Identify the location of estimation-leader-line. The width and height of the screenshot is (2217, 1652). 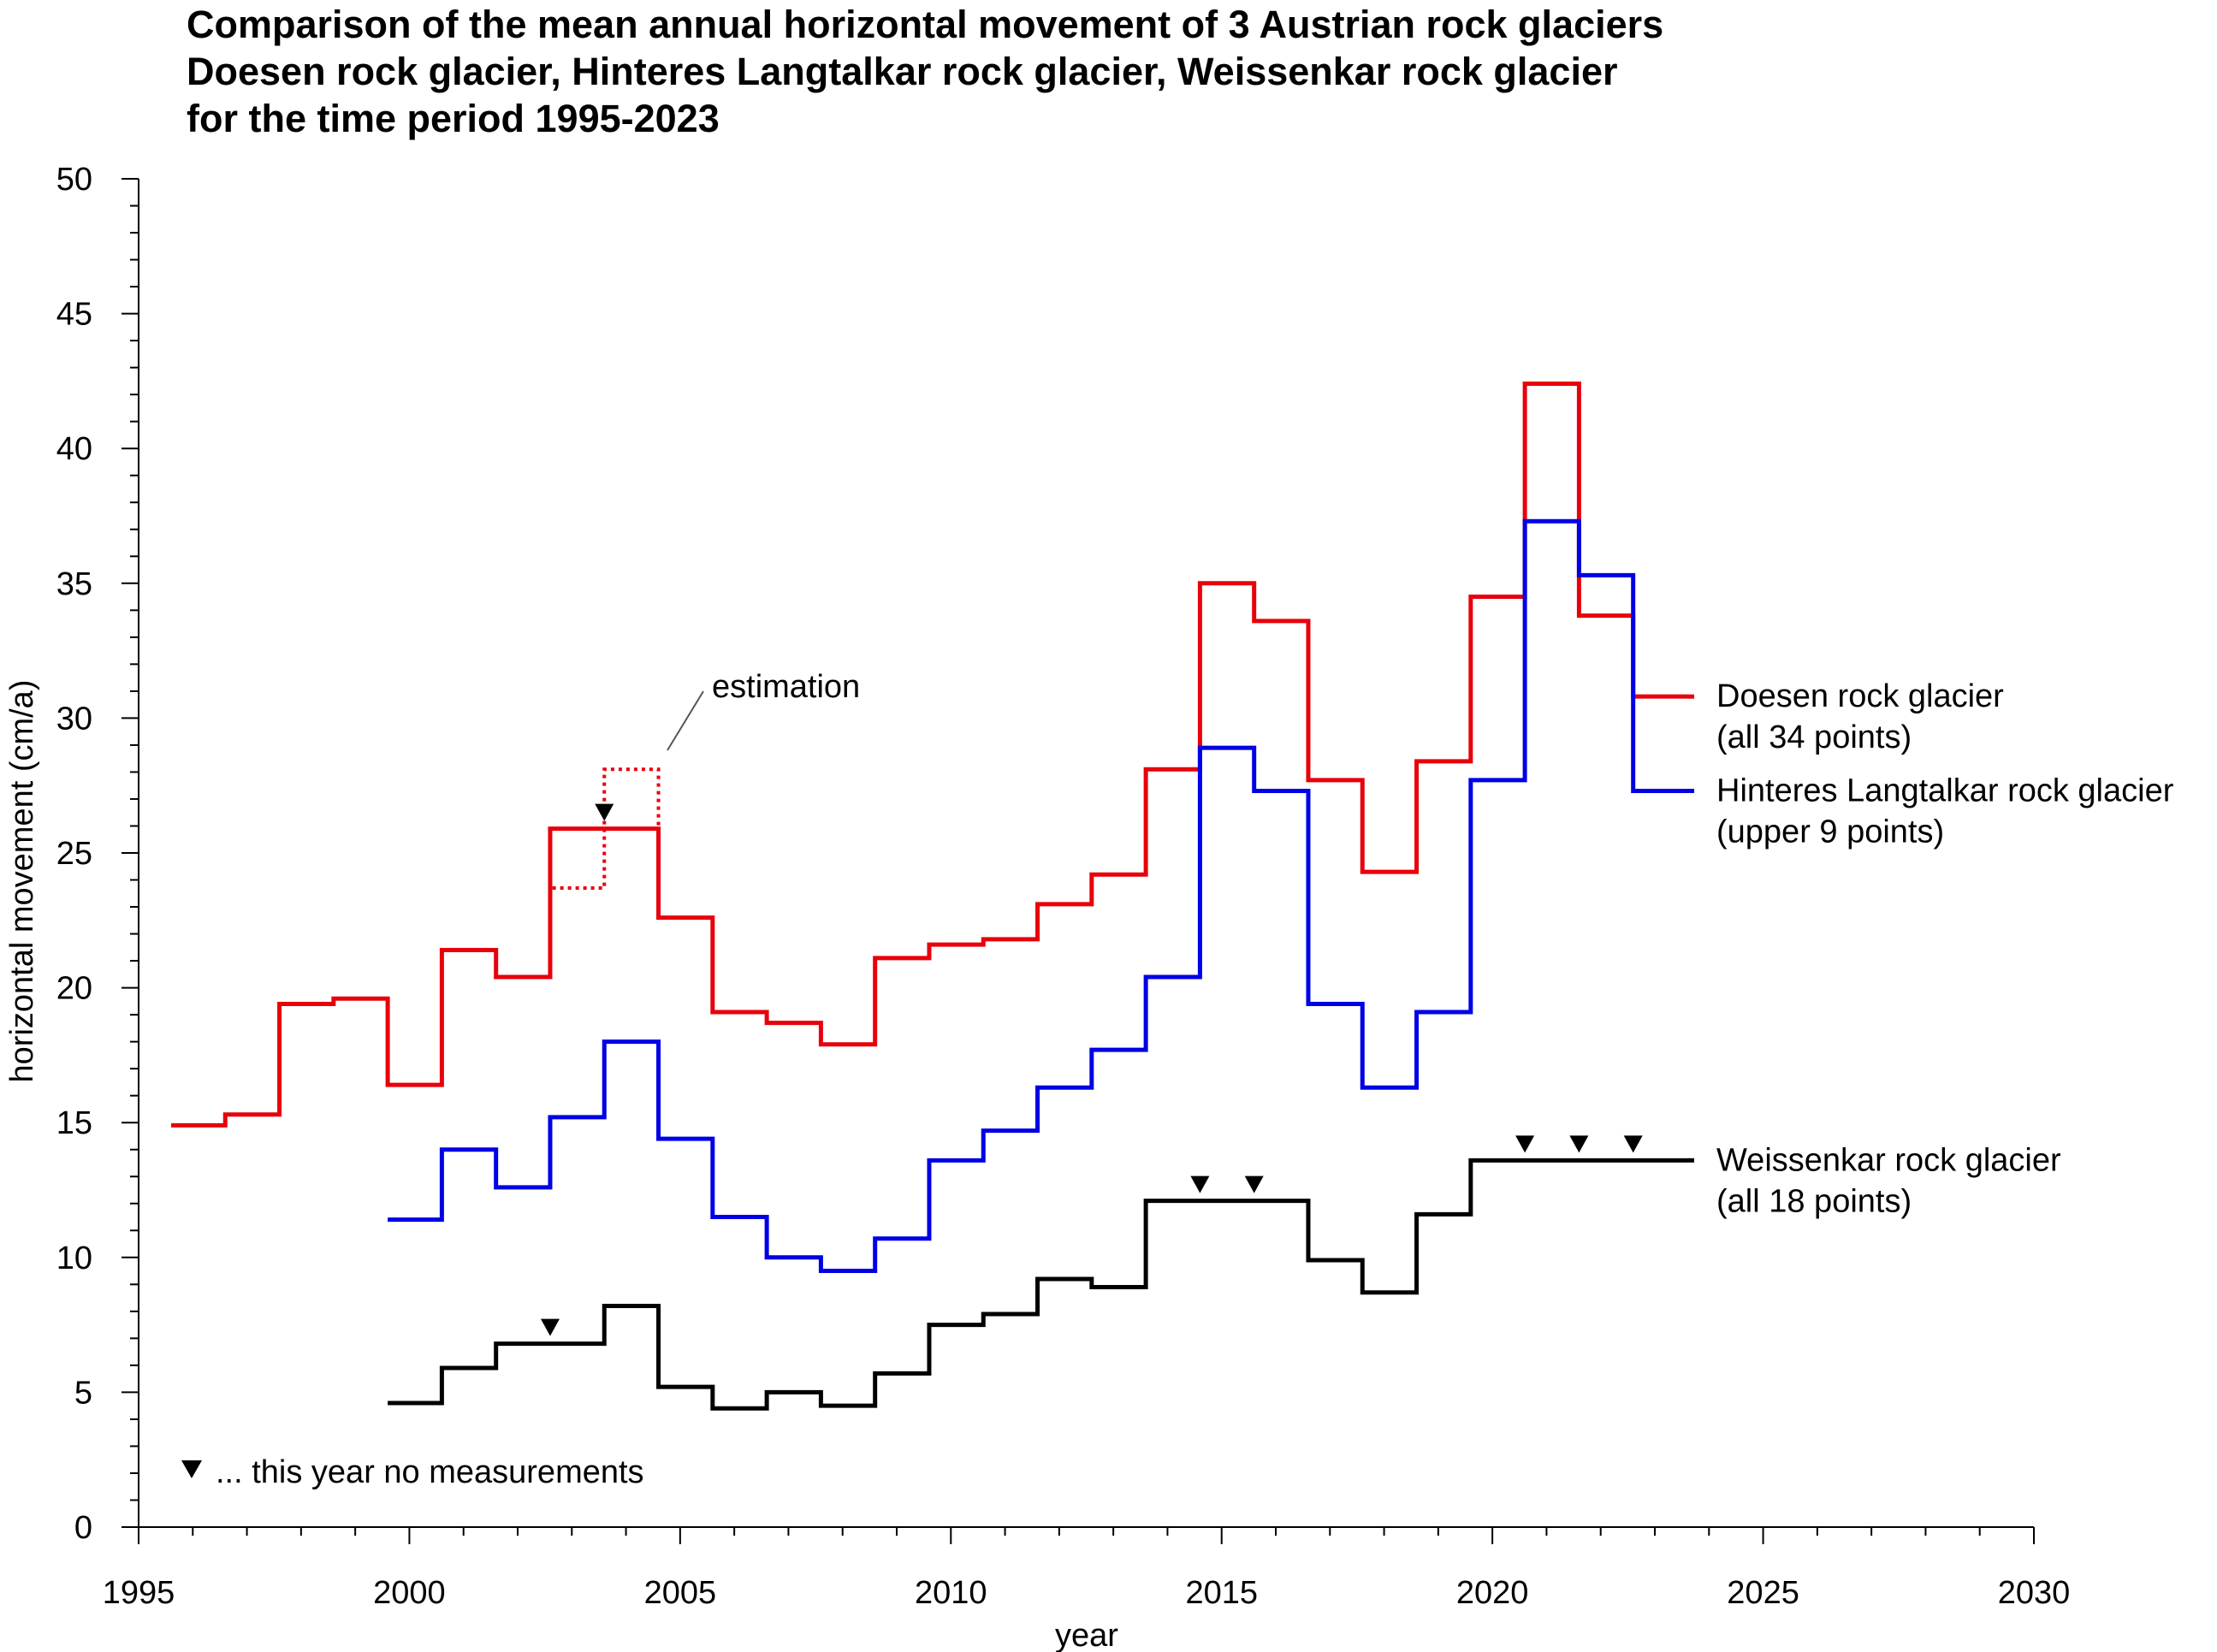
(685, 720).